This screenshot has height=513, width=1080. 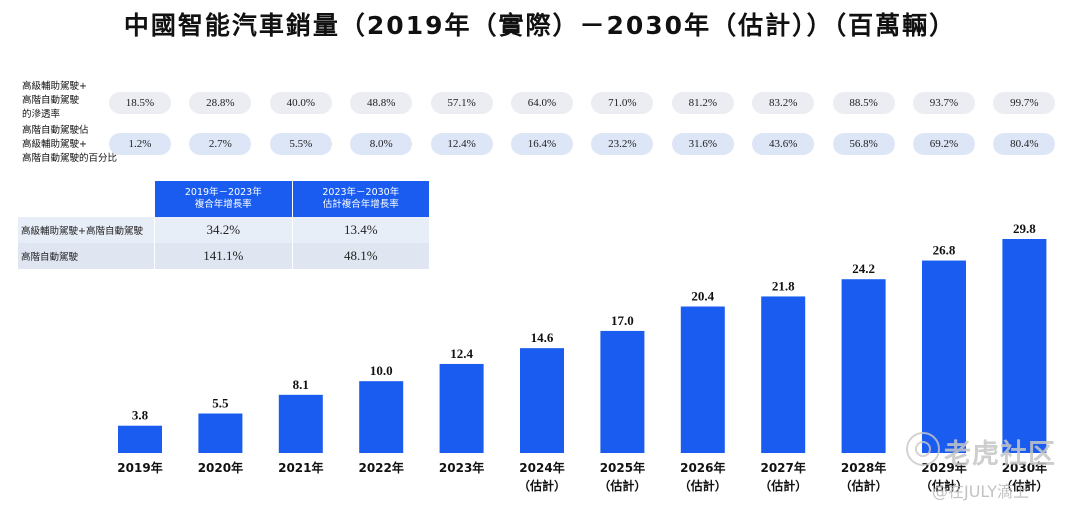 I want to click on high-level-share-value: 80.4%, so click(x=1024, y=144).